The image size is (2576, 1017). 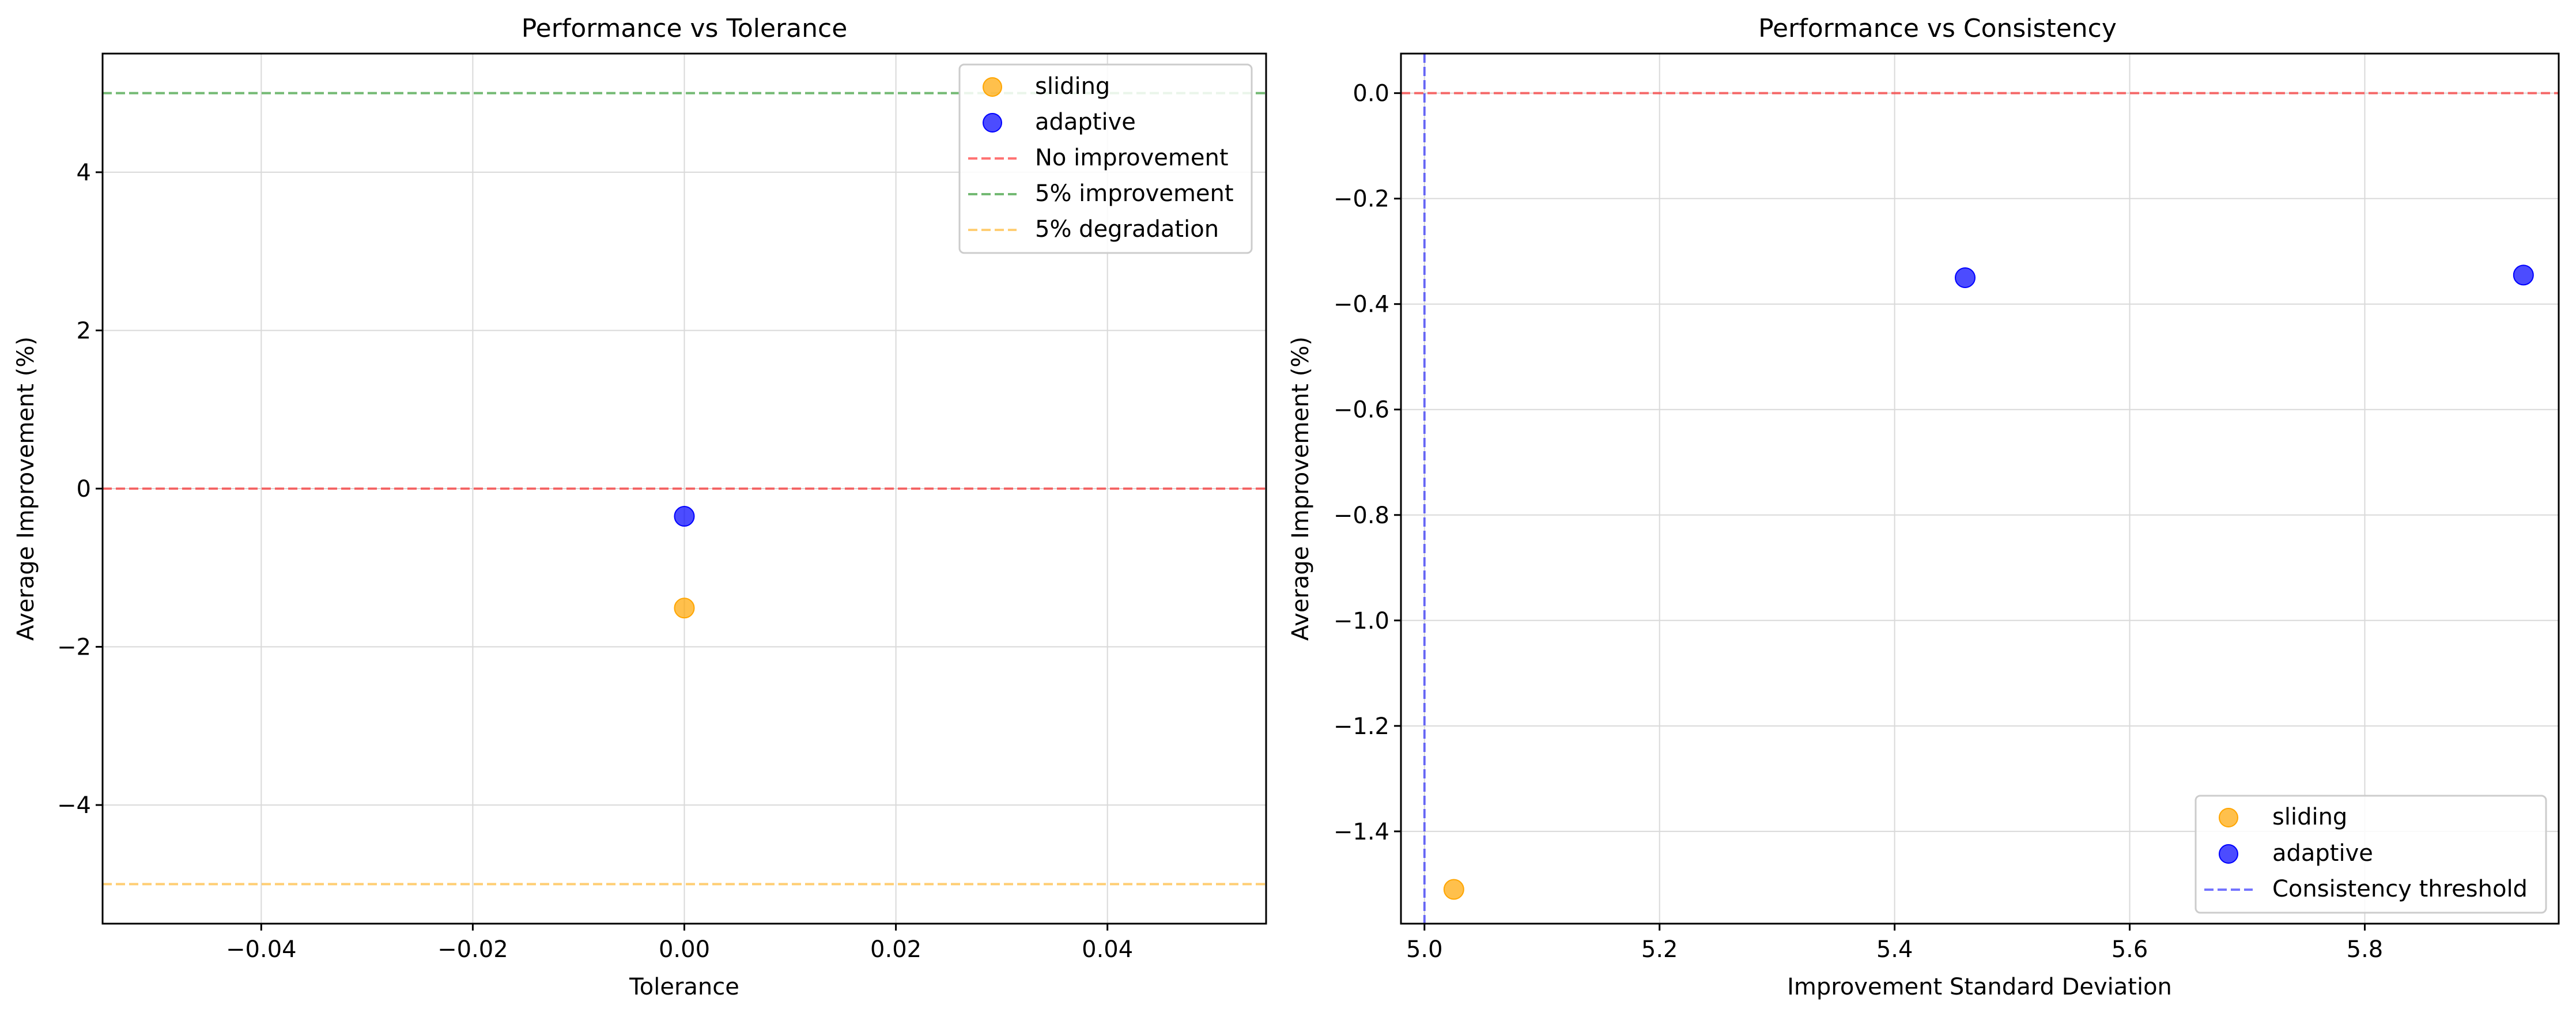 I want to click on y-tick-label: 0.0, so click(x=1371, y=94).